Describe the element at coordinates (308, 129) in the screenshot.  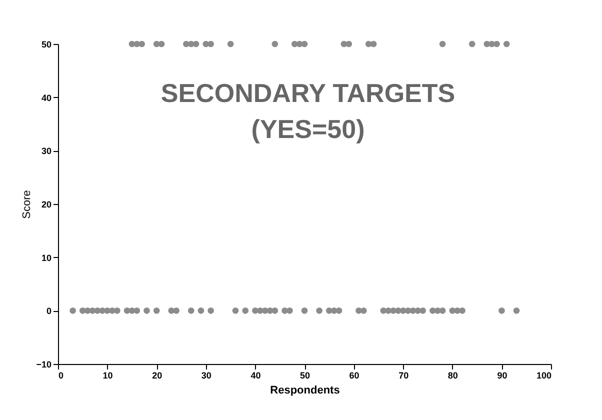
I see `annotation: (YES=50)` at that location.